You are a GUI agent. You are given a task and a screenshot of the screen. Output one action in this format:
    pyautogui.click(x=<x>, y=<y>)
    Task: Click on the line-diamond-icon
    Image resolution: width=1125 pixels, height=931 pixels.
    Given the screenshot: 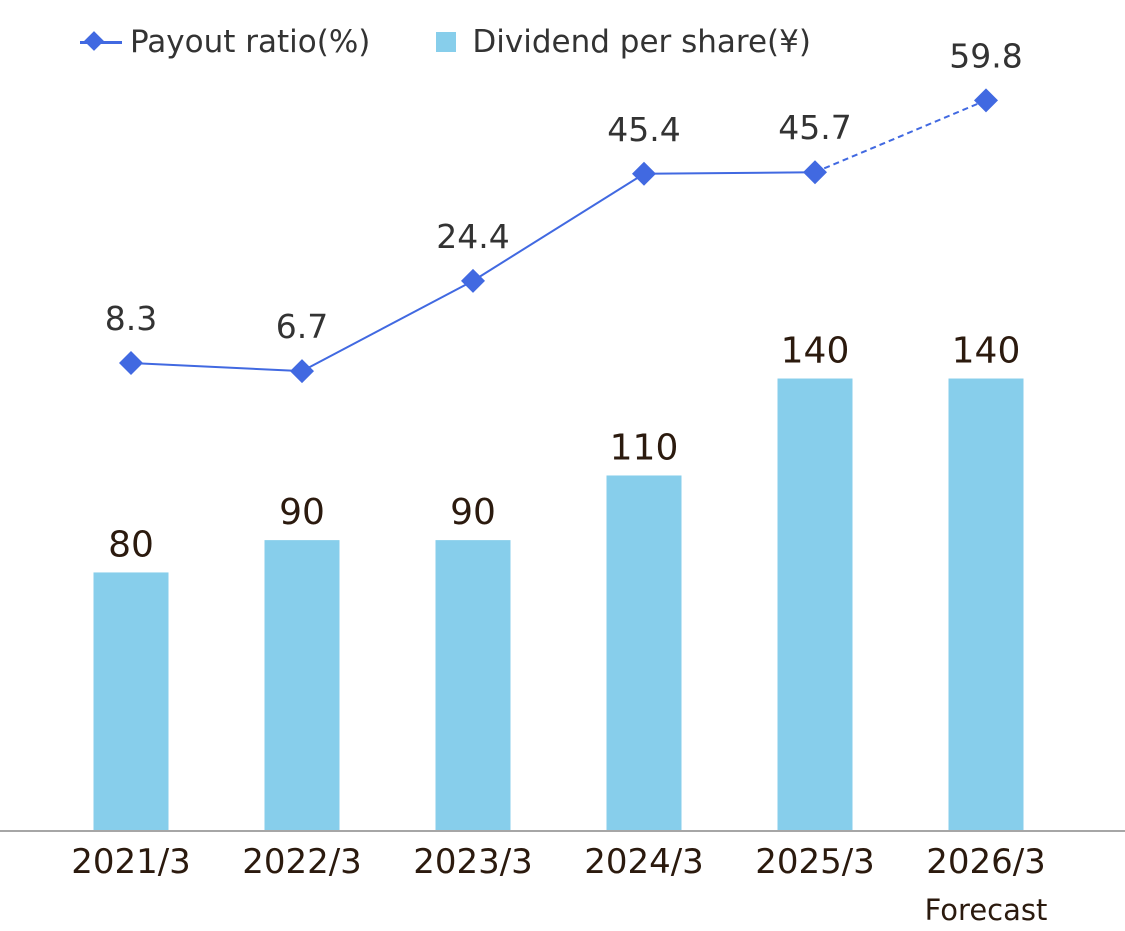 What is the action you would take?
    pyautogui.click(x=101, y=40)
    